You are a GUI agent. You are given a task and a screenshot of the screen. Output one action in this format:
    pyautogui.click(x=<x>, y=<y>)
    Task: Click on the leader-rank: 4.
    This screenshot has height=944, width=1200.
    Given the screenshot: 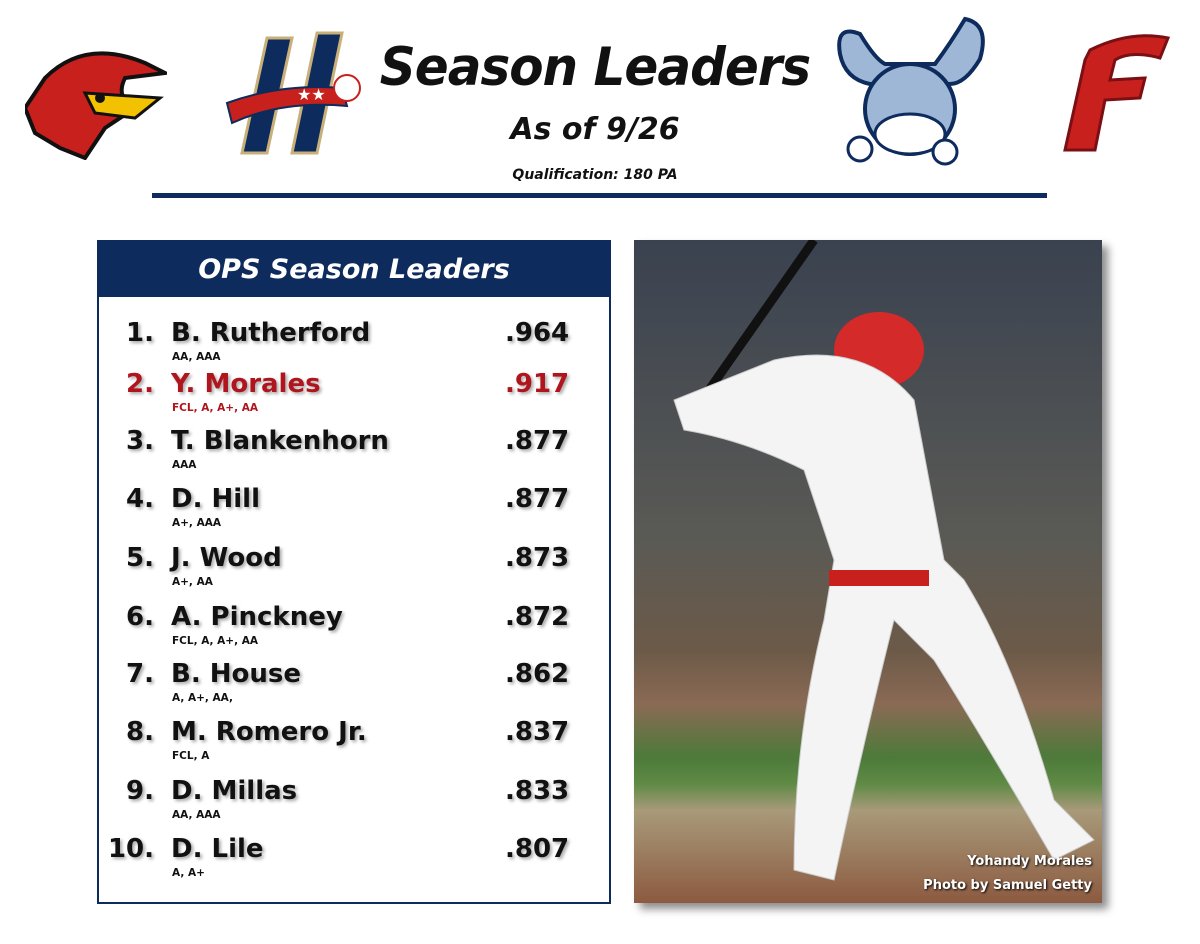 What is the action you would take?
    pyautogui.click(x=140, y=499)
    